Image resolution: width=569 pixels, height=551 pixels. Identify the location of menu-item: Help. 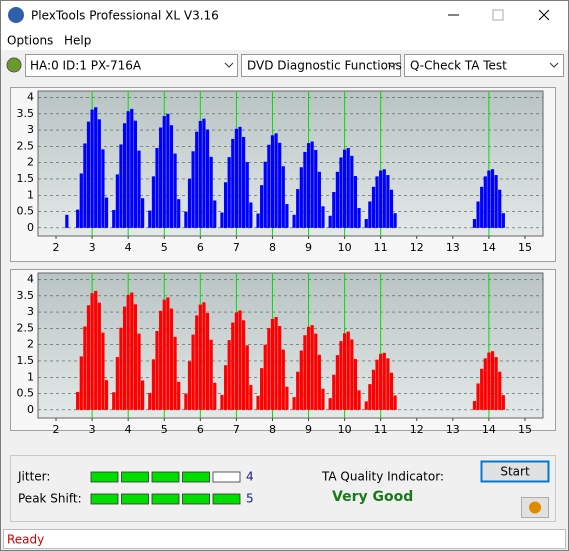
(77, 41).